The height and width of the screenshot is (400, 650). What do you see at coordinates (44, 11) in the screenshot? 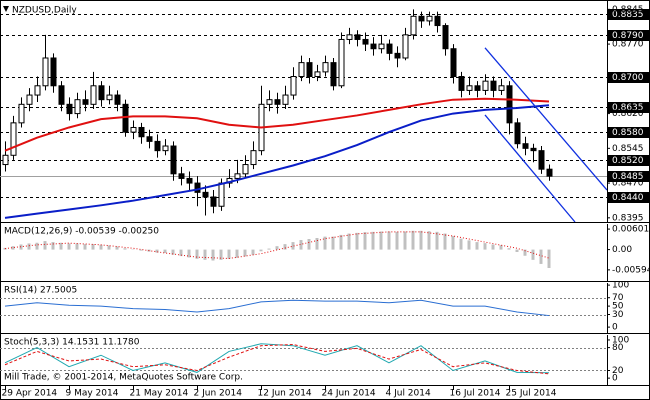
I see `chart-title: NZDUSD,Daily` at bounding box center [44, 11].